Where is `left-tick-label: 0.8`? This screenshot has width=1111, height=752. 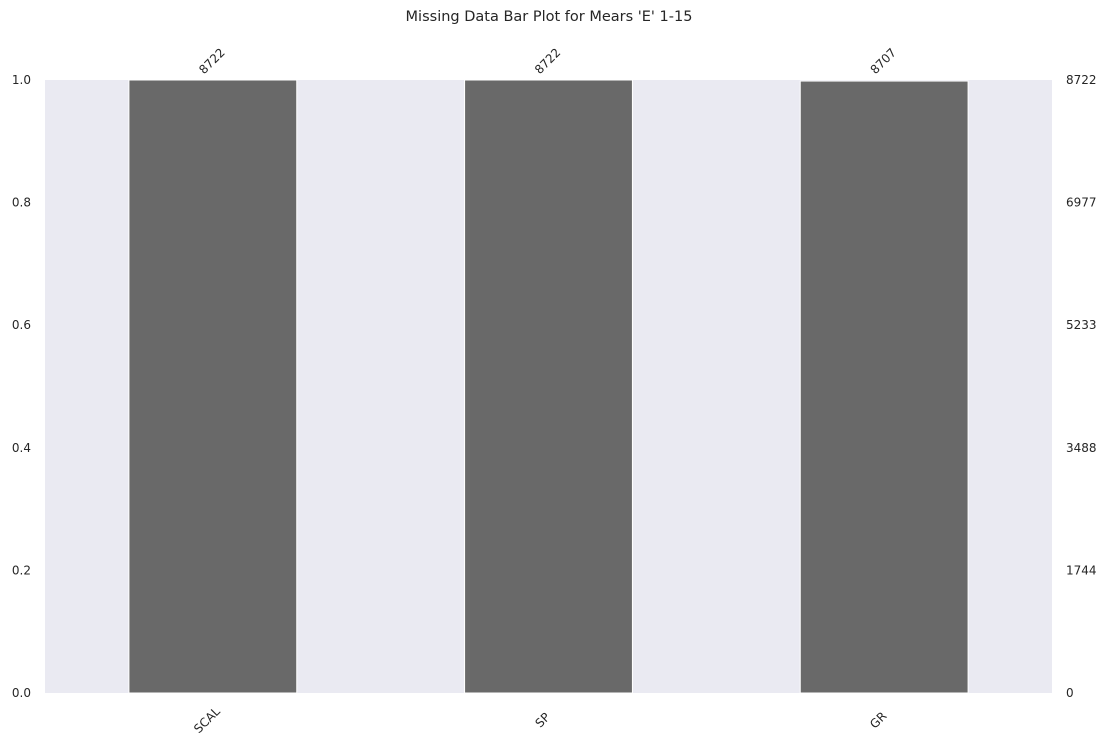 left-tick-label: 0.8 is located at coordinates (21, 203).